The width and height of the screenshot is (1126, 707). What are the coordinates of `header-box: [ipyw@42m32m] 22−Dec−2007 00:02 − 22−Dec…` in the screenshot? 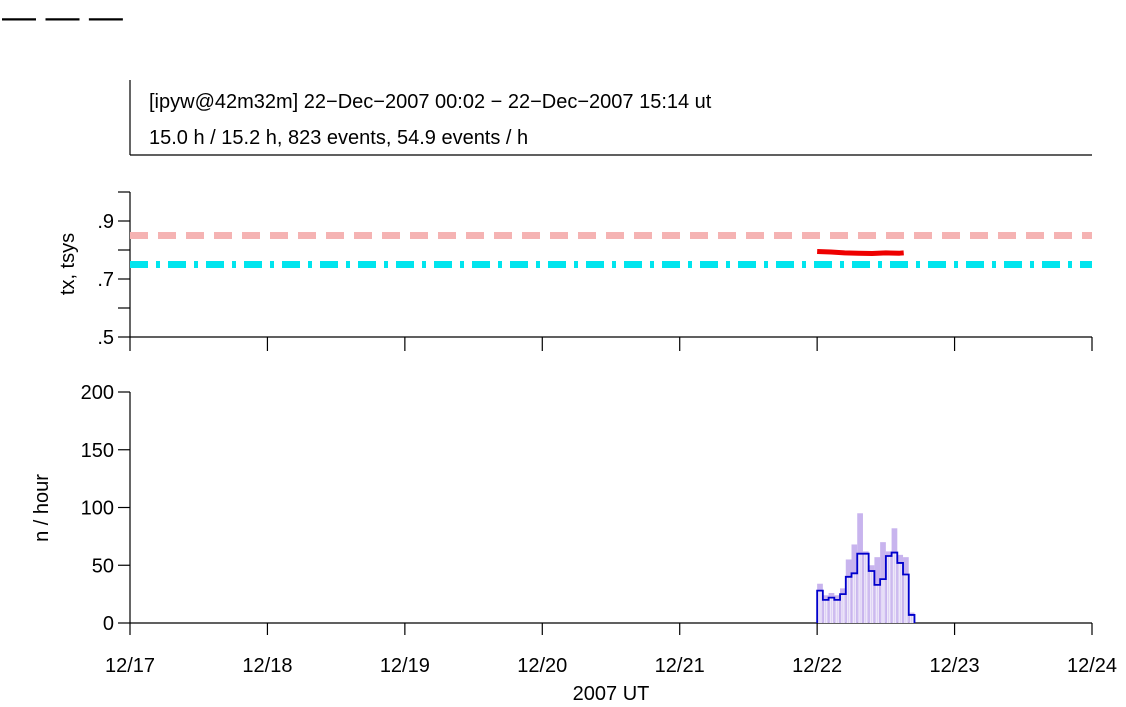 It's located at (610, 118).